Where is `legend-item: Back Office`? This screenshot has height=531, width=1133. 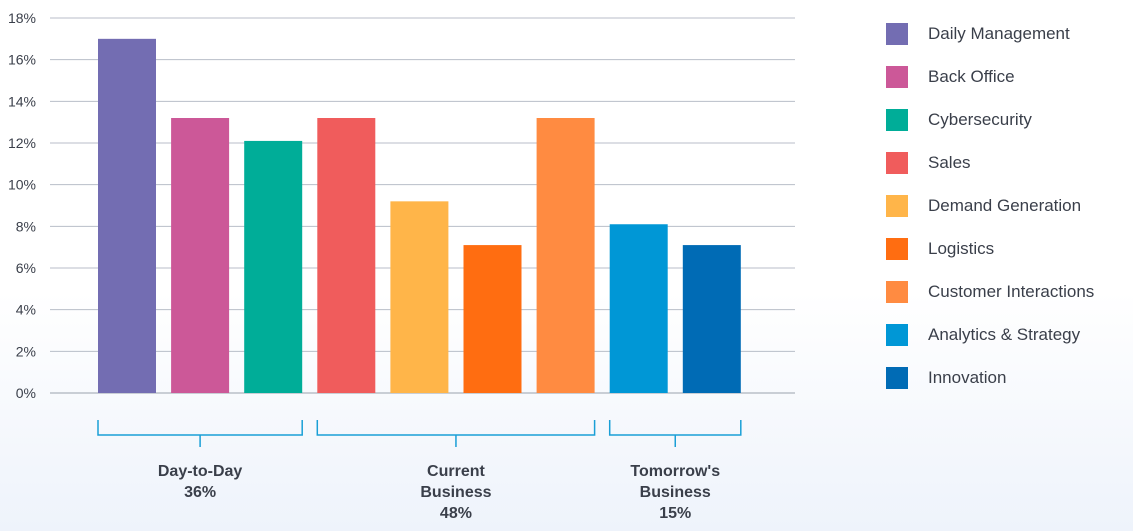 legend-item: Back Office is located at coordinates (990, 76).